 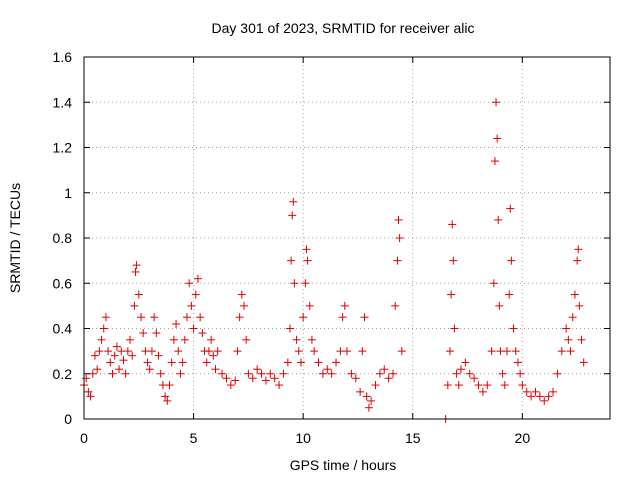 What do you see at coordinates (63, 329) in the screenshot?
I see `y-tick-label: 0.4` at bounding box center [63, 329].